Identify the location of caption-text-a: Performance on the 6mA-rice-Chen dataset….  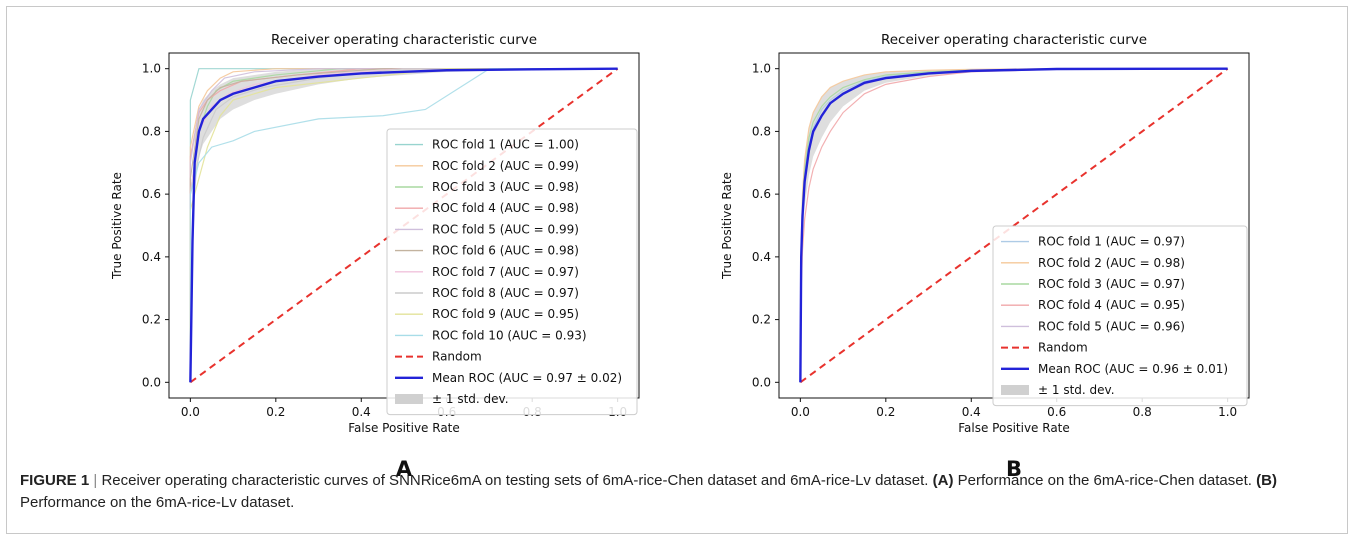
(1104, 480).